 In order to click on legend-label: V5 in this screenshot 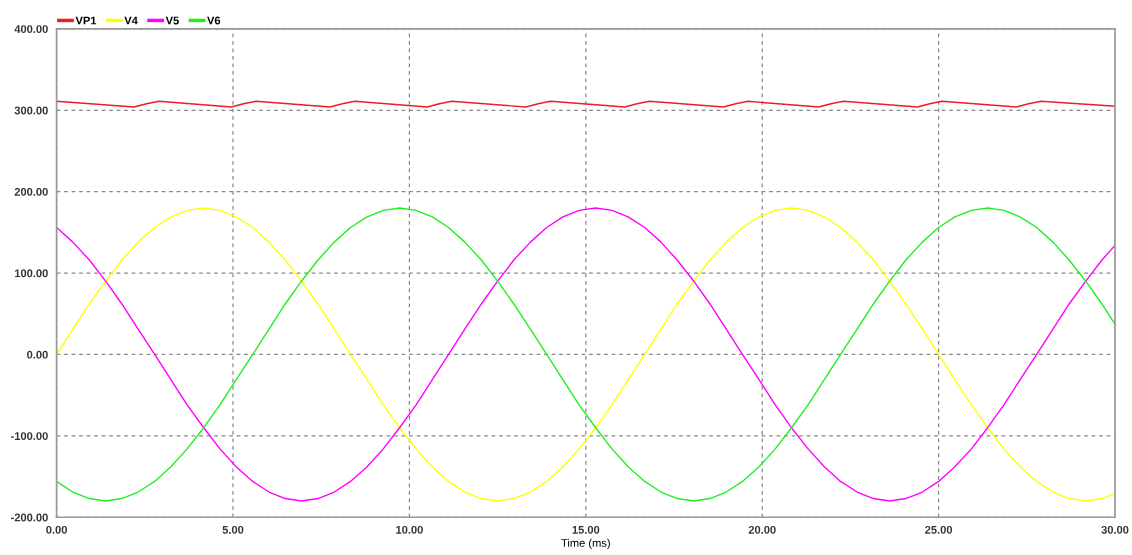, I will do `click(172, 20)`.